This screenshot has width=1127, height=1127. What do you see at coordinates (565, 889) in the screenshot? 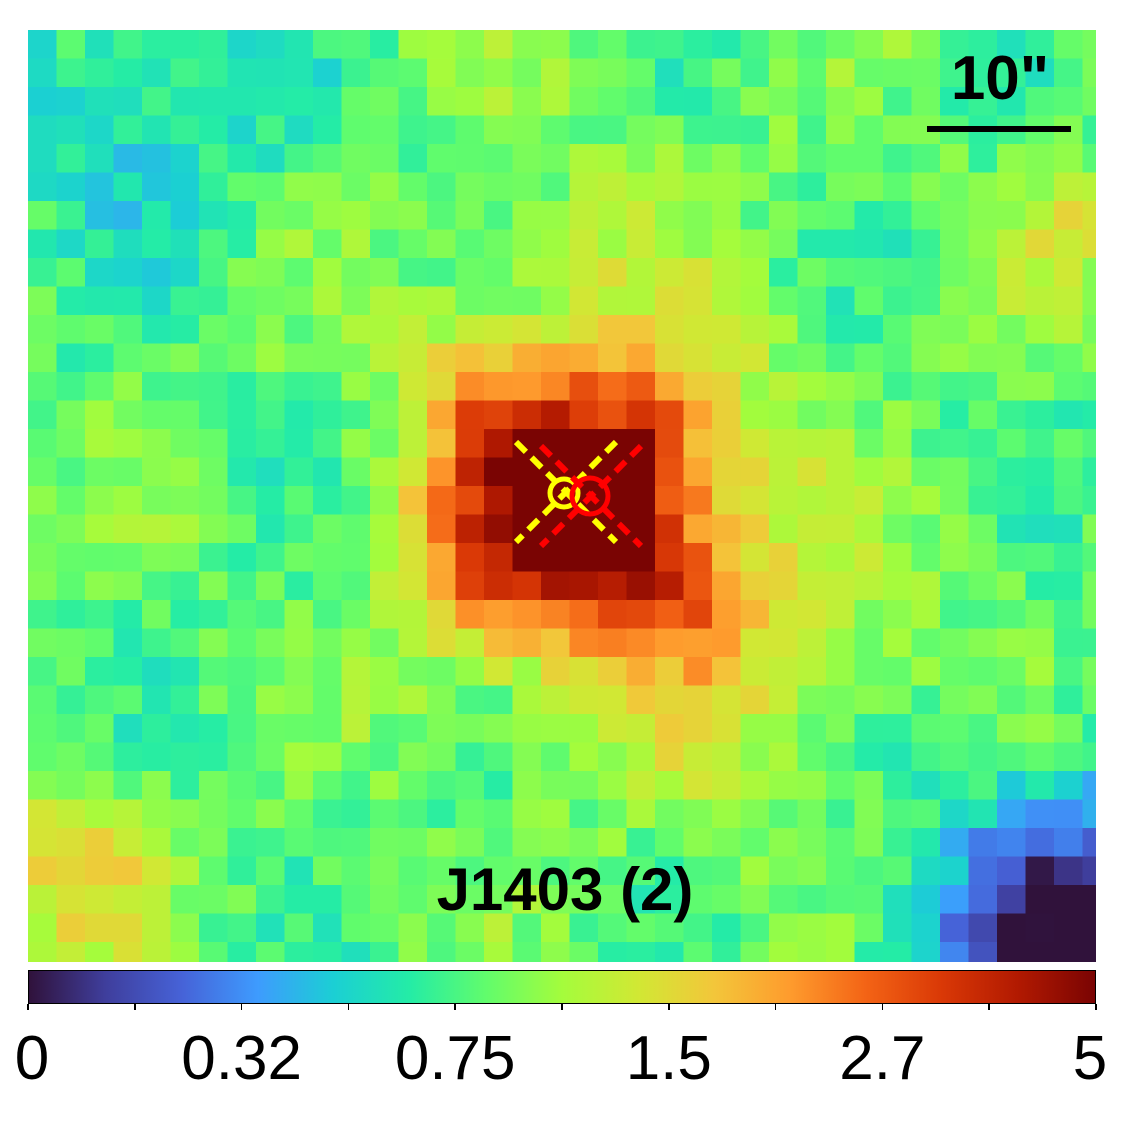
I see `field-label: J1403 (2)` at bounding box center [565, 889].